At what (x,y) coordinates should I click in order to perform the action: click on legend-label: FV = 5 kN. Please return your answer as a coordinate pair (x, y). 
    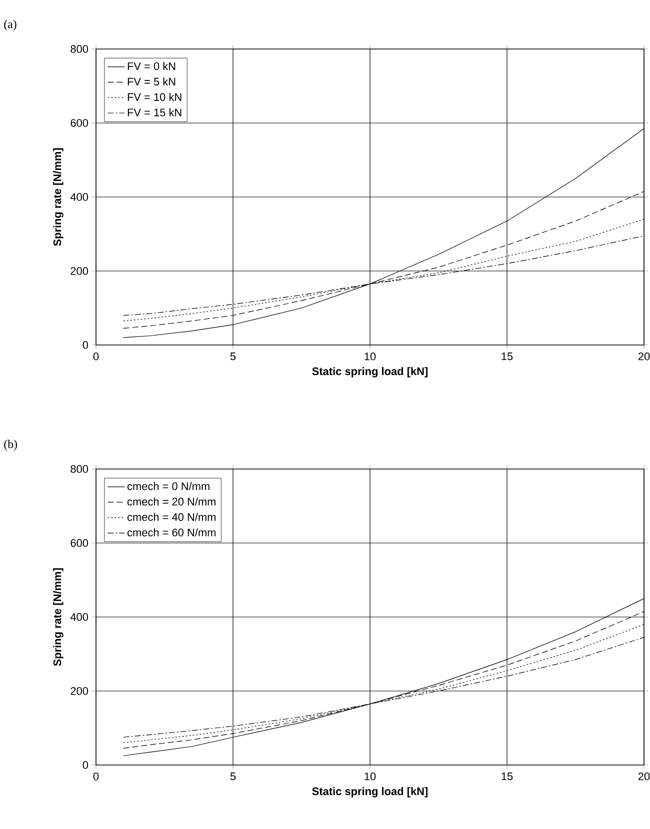
    Looking at the image, I should click on (152, 81).